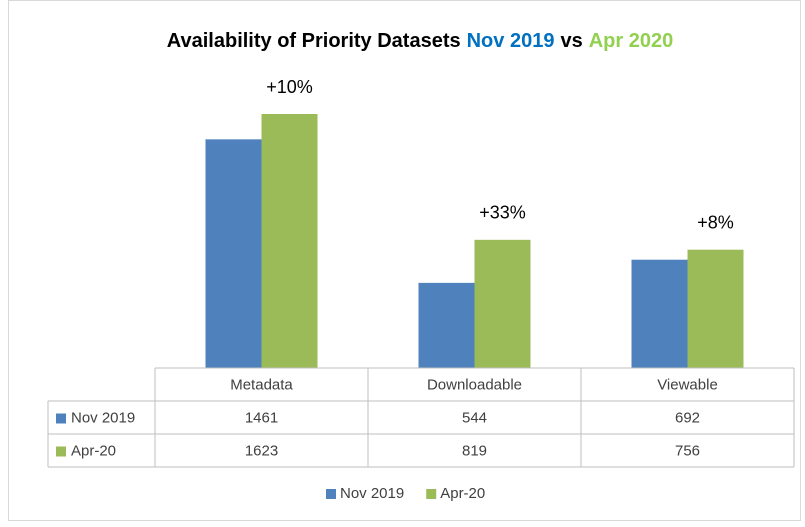  I want to click on title-part: Availability of Priority Datasets, so click(314, 41).